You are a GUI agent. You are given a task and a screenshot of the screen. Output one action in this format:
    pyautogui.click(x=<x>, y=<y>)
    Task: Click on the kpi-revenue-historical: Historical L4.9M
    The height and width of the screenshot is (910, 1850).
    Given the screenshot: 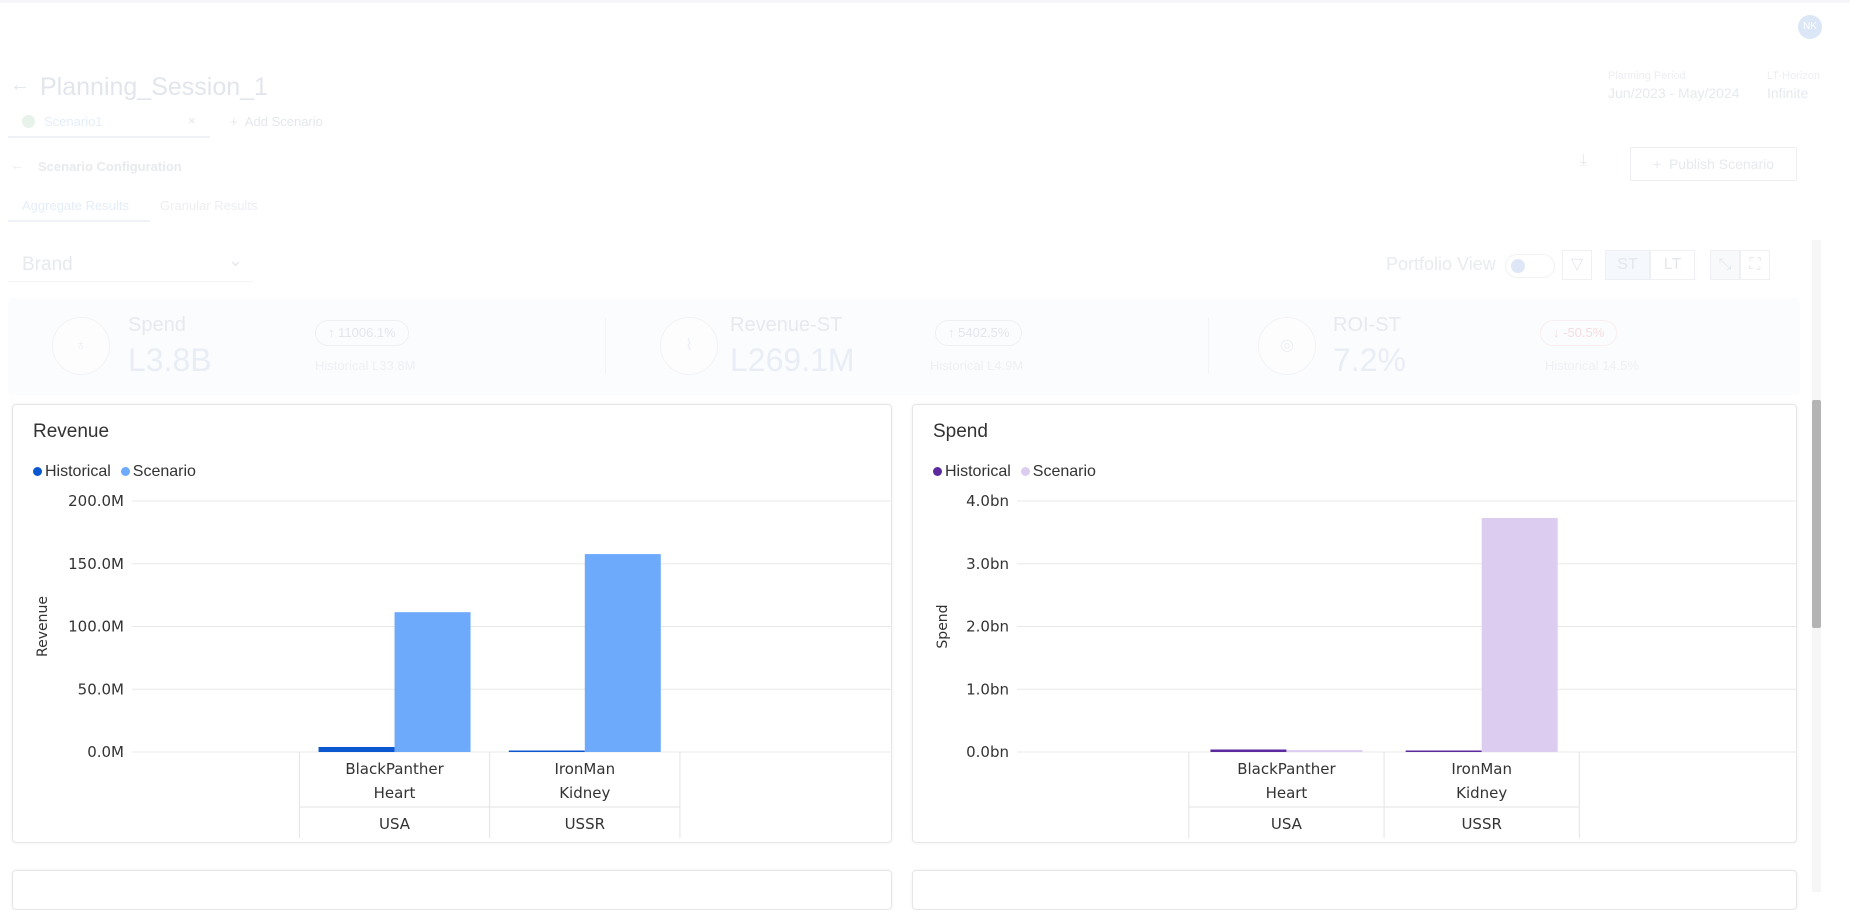 What is the action you would take?
    pyautogui.click(x=977, y=365)
    